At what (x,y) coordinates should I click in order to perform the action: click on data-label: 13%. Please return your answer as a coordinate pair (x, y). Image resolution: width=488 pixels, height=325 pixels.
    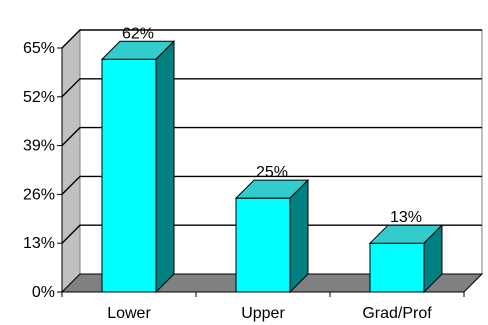
    Looking at the image, I should click on (406, 217).